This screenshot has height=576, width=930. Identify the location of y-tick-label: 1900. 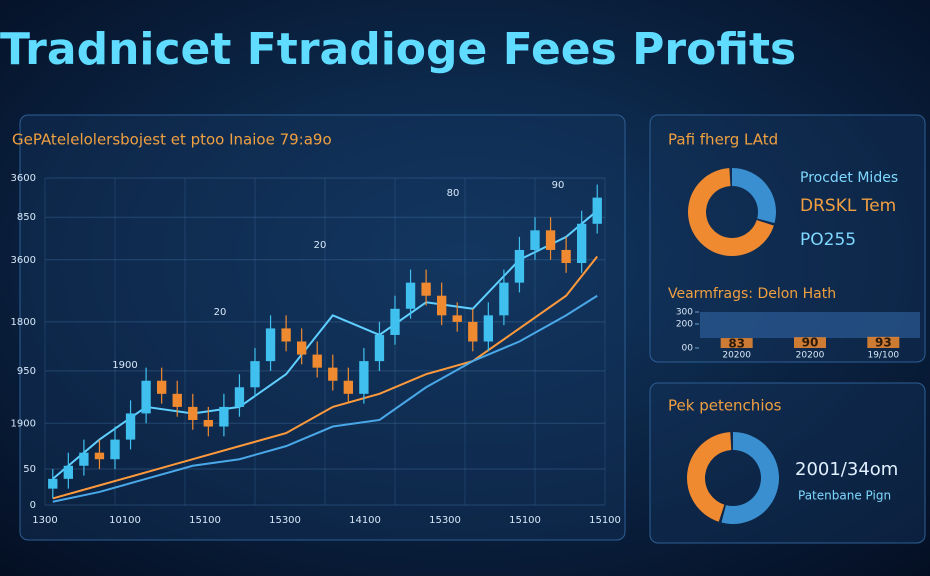
(23, 423).